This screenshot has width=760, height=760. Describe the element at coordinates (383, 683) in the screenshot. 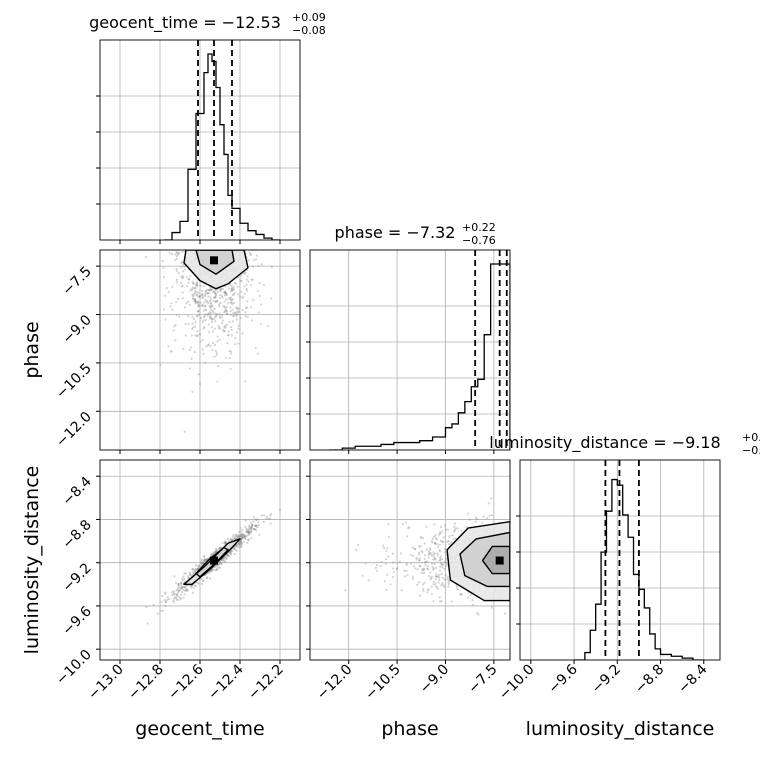

I see `x-tick-label: −10.5` at that location.